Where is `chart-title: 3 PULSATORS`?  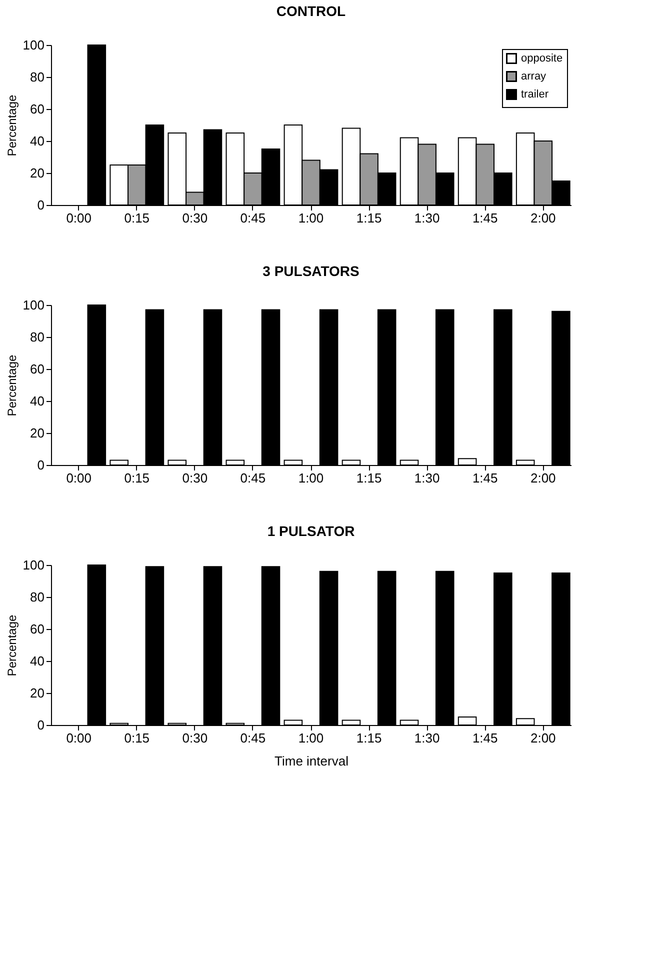
chart-title: 3 PULSATORS is located at coordinates (311, 271).